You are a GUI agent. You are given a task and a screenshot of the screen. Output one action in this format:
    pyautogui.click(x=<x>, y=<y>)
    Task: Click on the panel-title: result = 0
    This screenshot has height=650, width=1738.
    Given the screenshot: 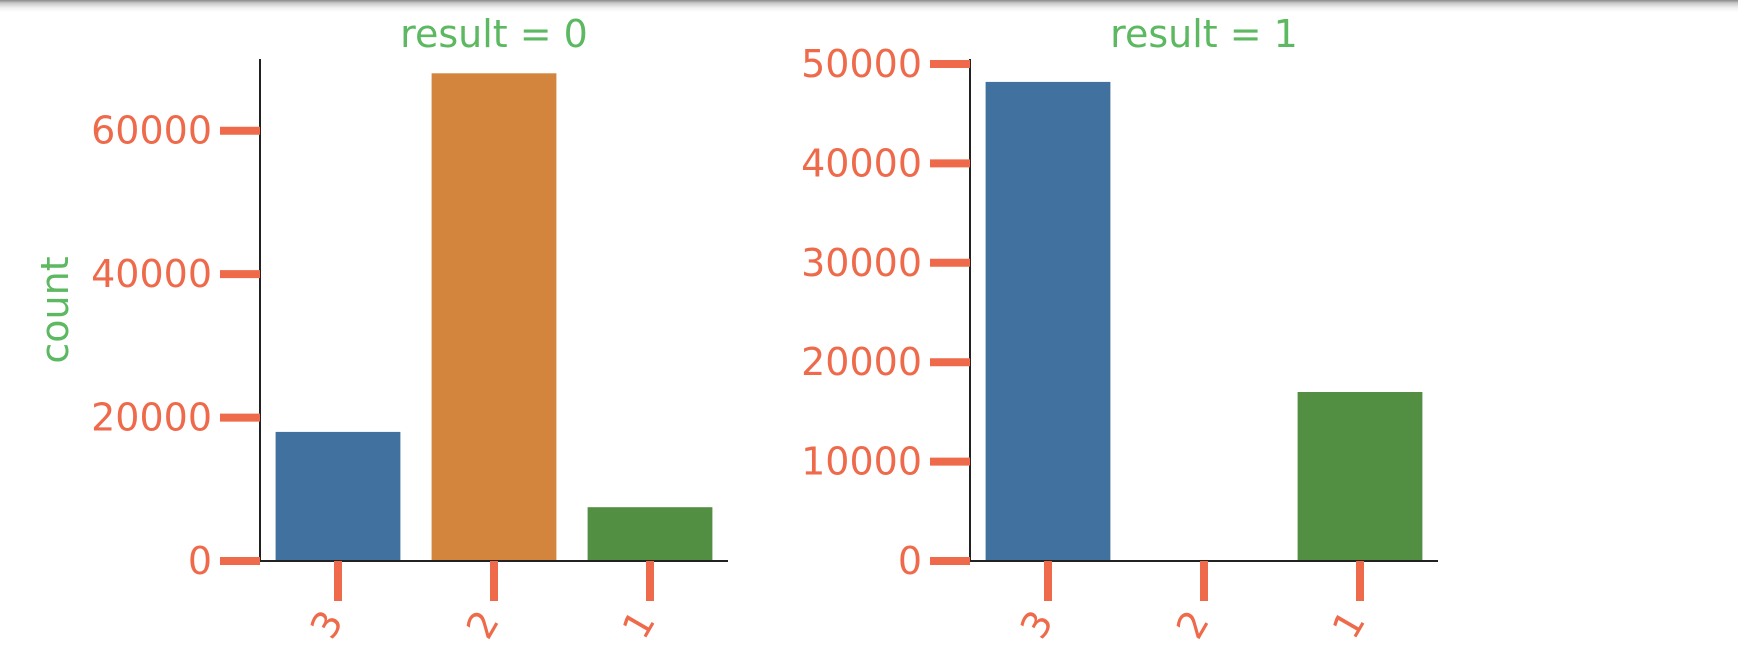 What is the action you would take?
    pyautogui.click(x=494, y=34)
    